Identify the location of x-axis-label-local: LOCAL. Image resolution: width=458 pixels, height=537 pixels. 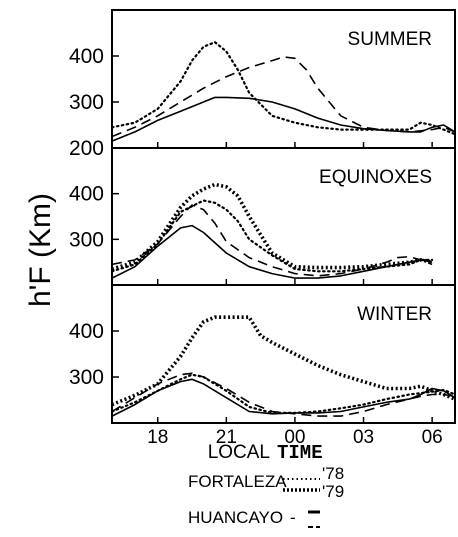
(239, 452).